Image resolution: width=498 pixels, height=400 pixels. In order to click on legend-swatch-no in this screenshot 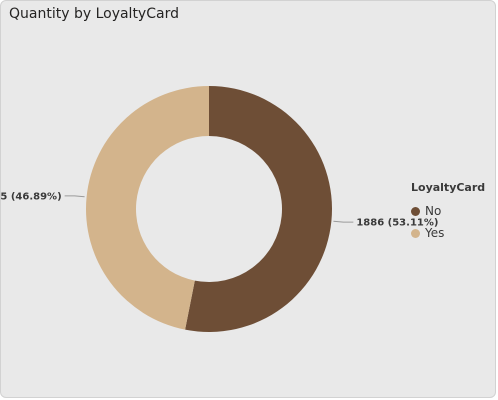, I will do `click(415, 211)`.